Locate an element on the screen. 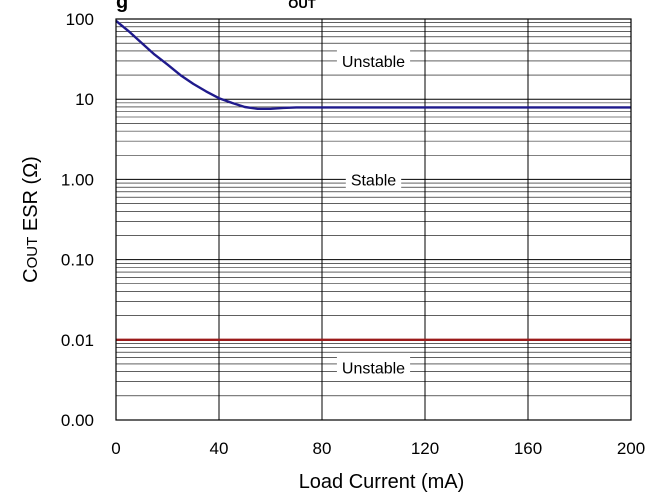 The image size is (648, 494). y-tick-label: 10 is located at coordinates (84, 99).